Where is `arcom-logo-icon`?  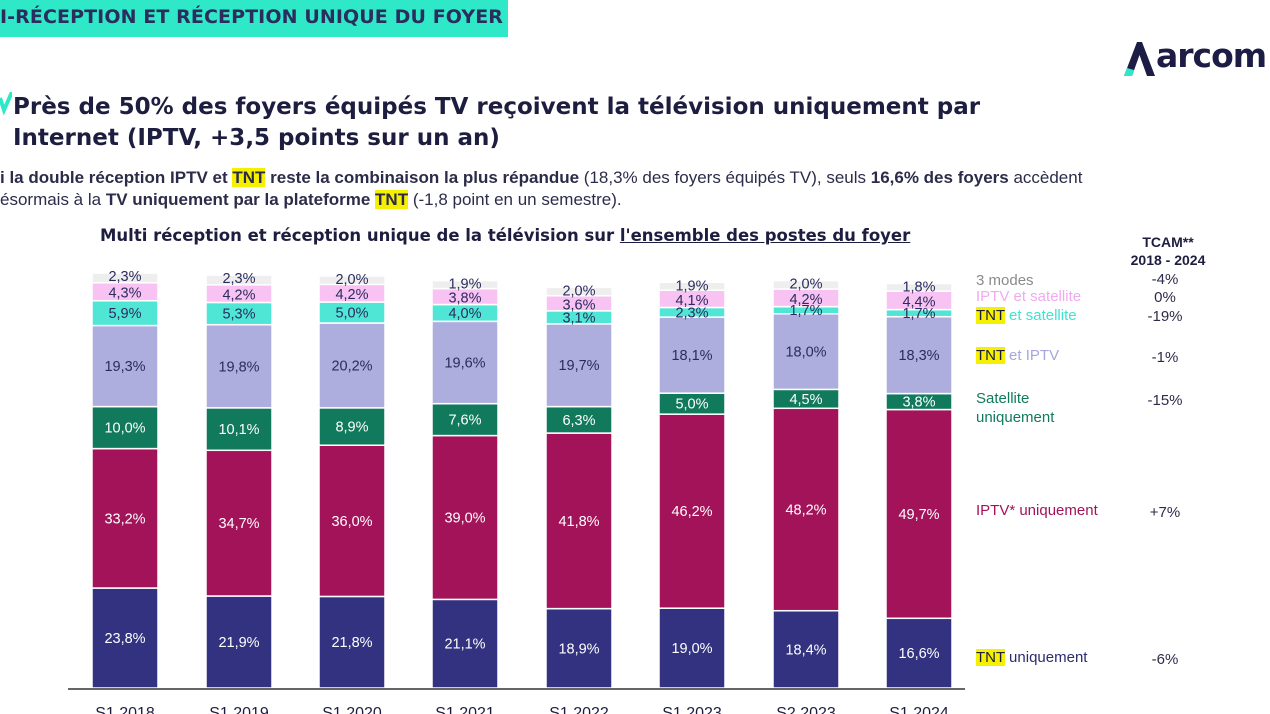 arcom-logo-icon is located at coordinates (1139, 59).